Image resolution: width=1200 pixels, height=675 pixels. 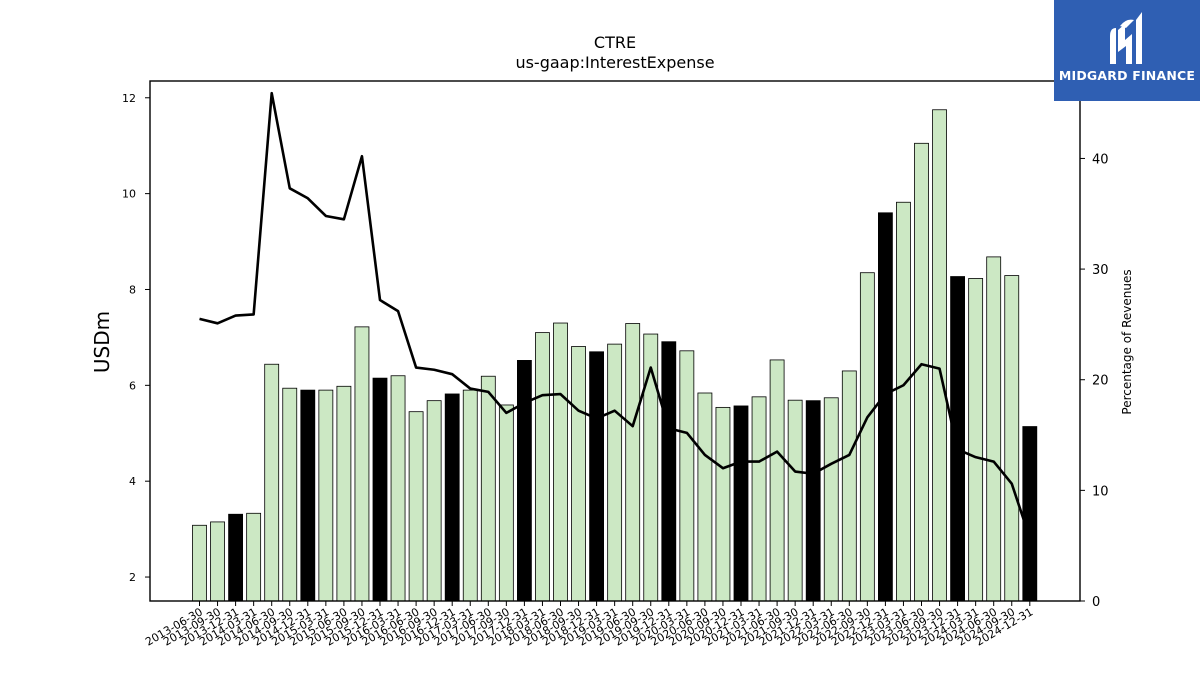 What do you see at coordinates (1127, 341) in the screenshot?
I see `y2-axis-label: Percentage of Revenues` at bounding box center [1127, 341].